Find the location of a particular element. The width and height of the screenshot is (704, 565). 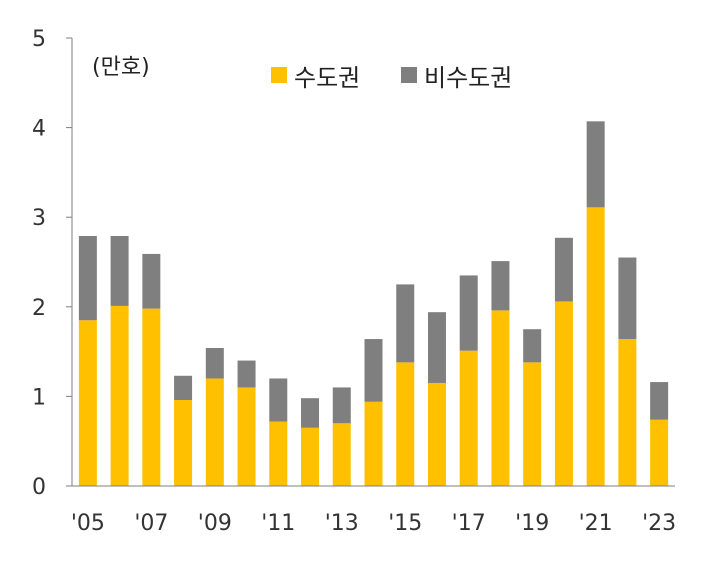

bar-noncapital-2015 is located at coordinates (405, 323).